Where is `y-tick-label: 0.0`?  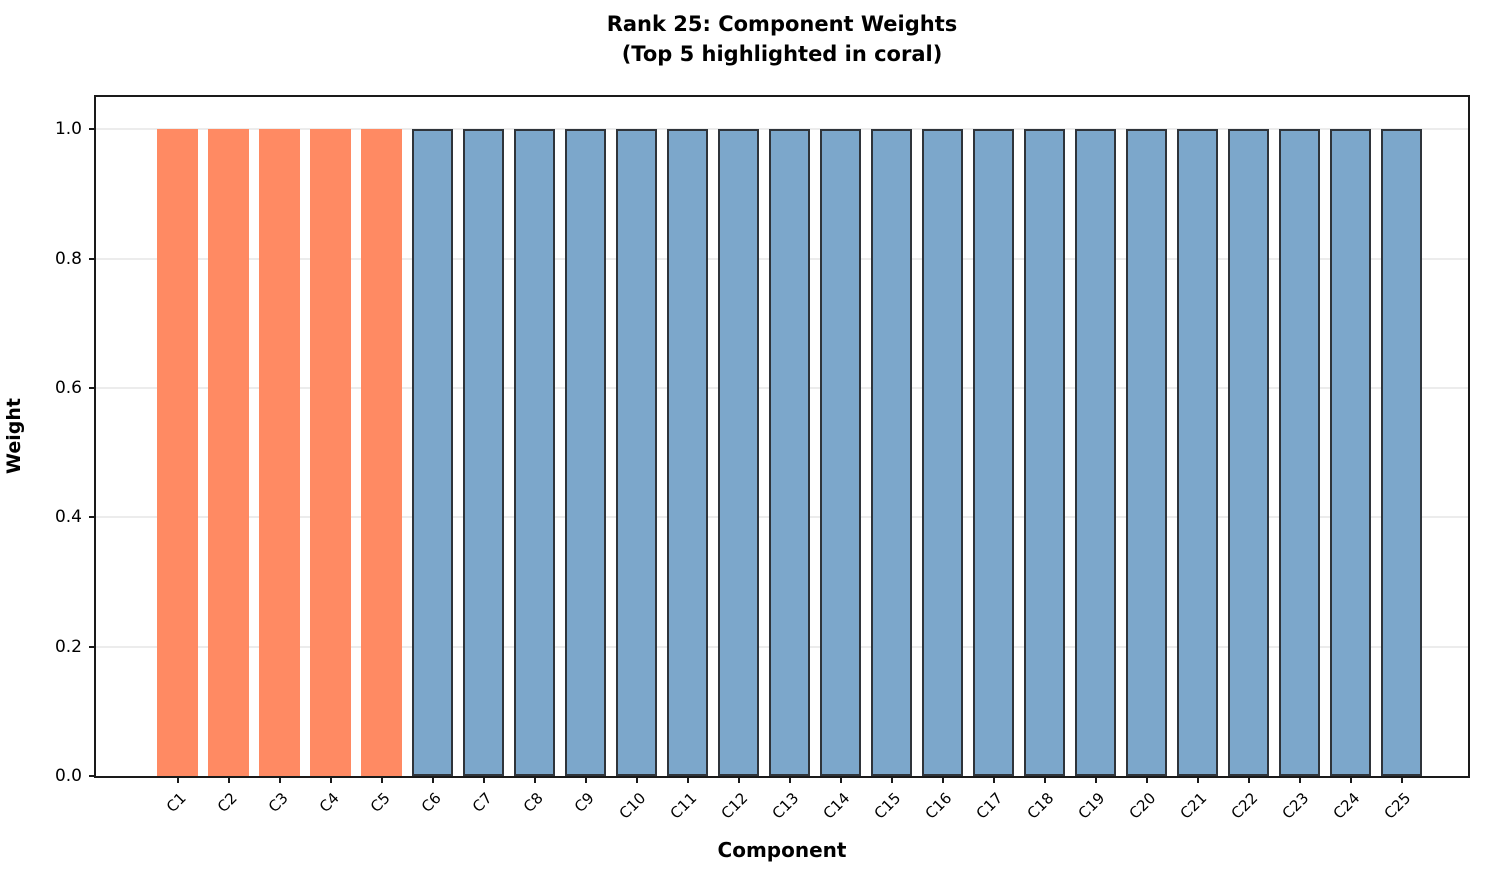
y-tick-label: 0.0 is located at coordinates (68, 776).